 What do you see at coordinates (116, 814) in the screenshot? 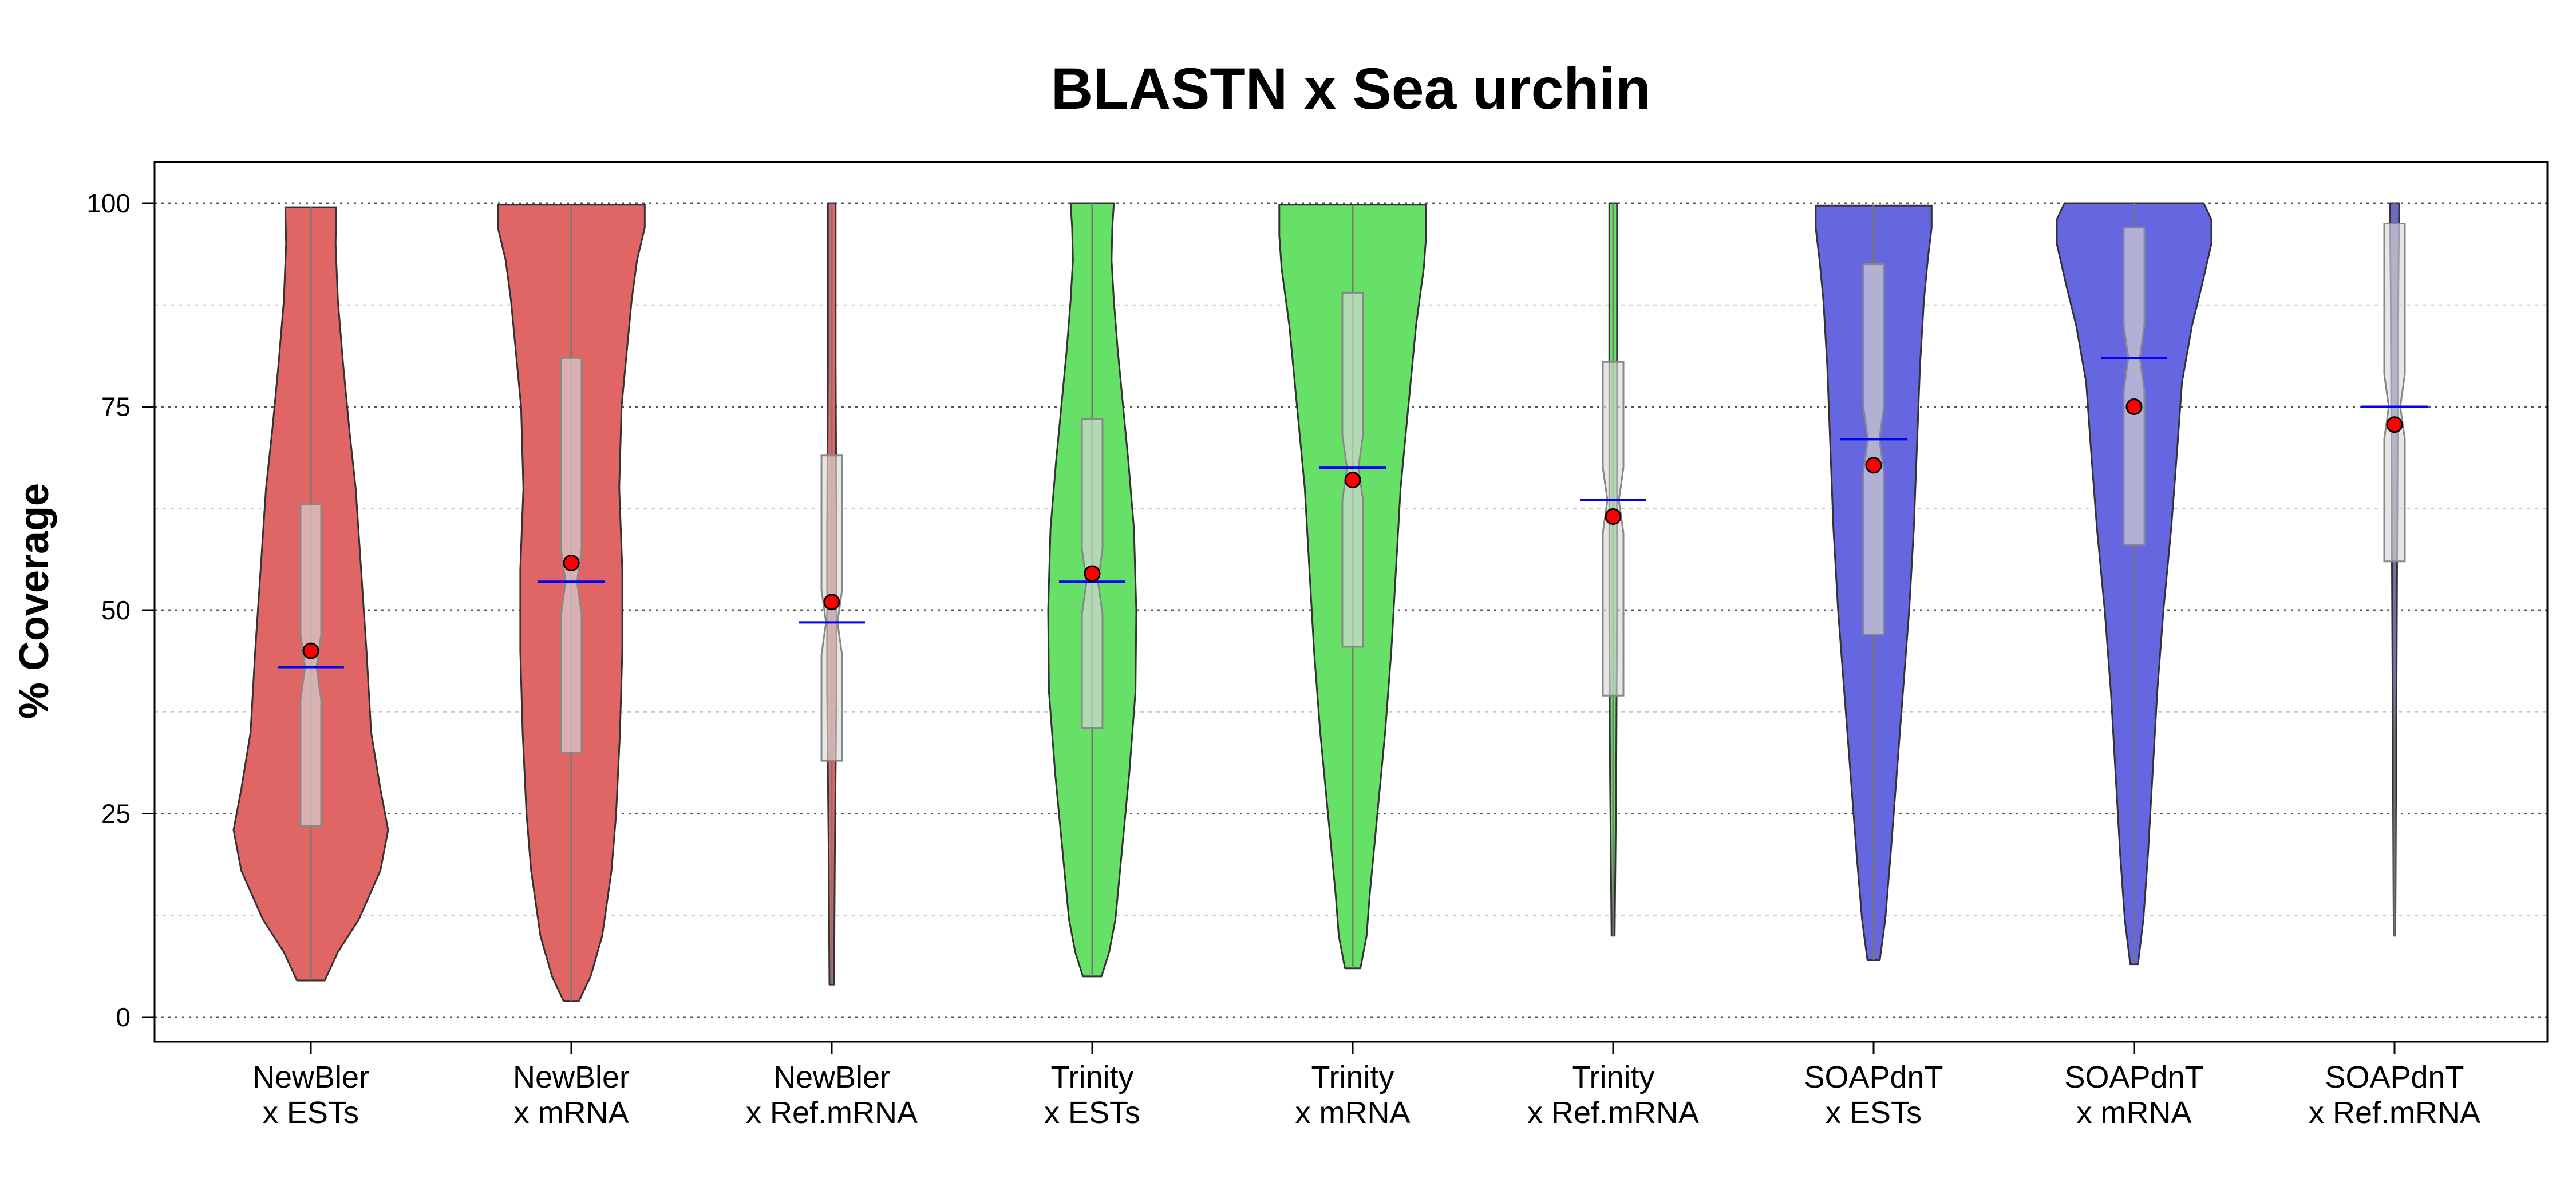
I see `y-tick-label: 25` at bounding box center [116, 814].